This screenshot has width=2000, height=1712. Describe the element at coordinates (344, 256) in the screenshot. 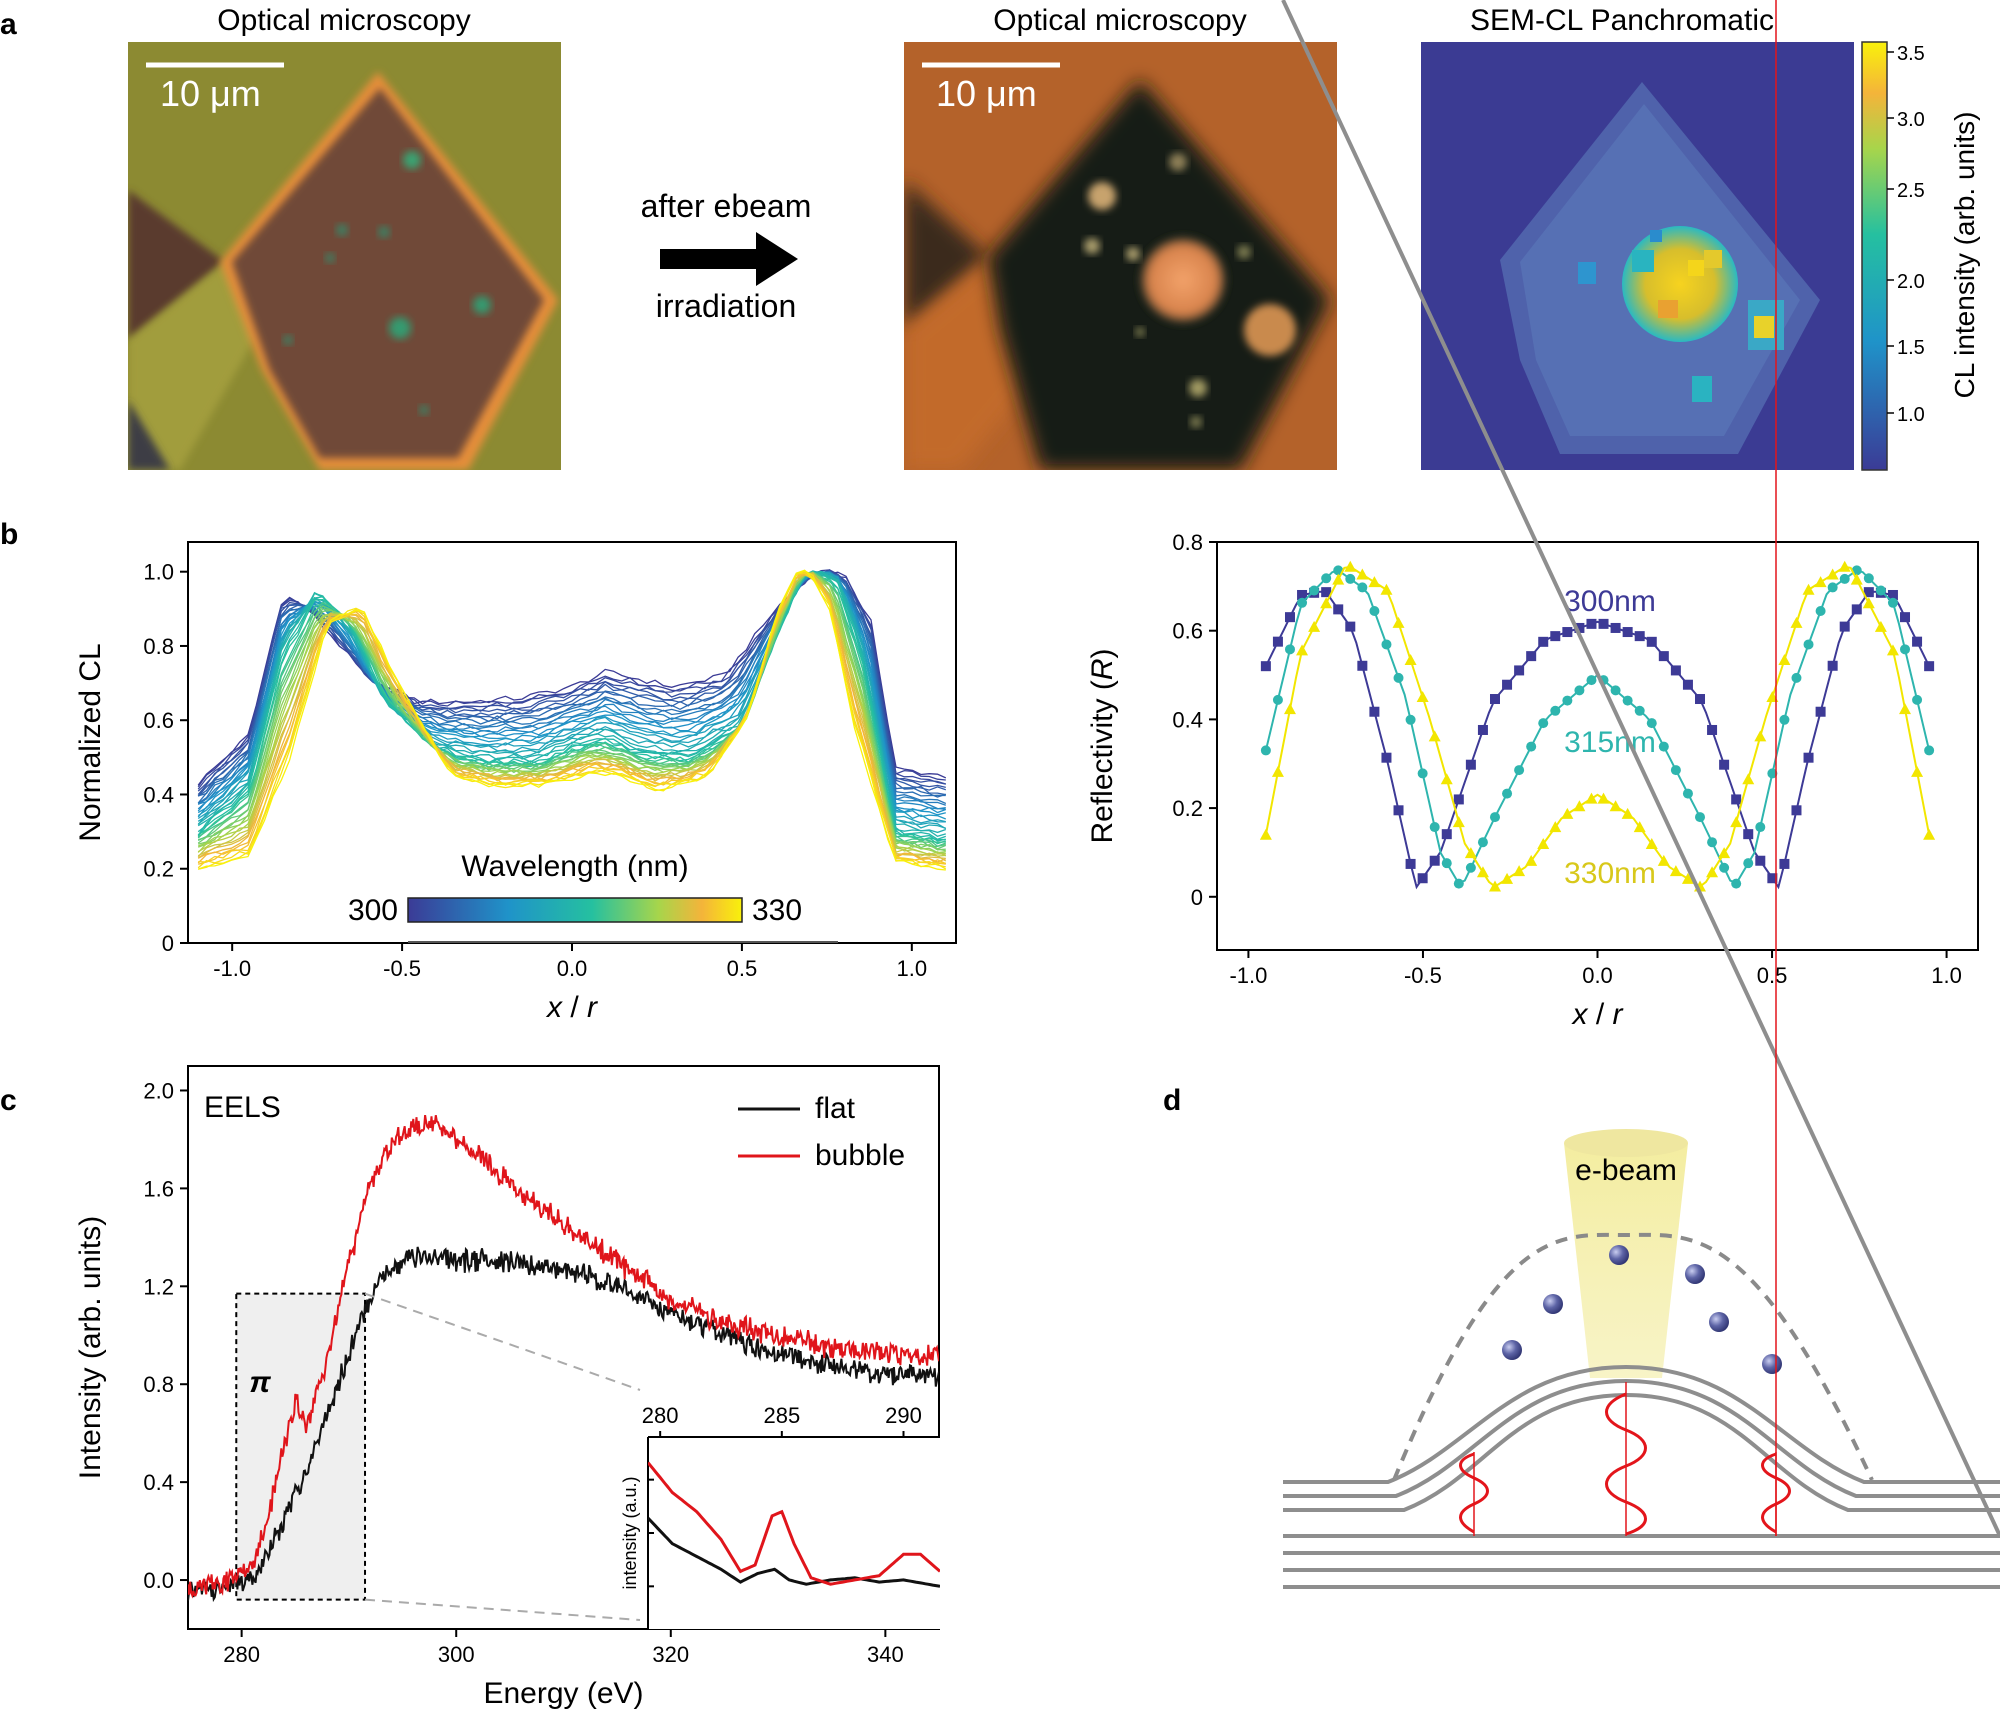

I see `optical-image-before` at that location.